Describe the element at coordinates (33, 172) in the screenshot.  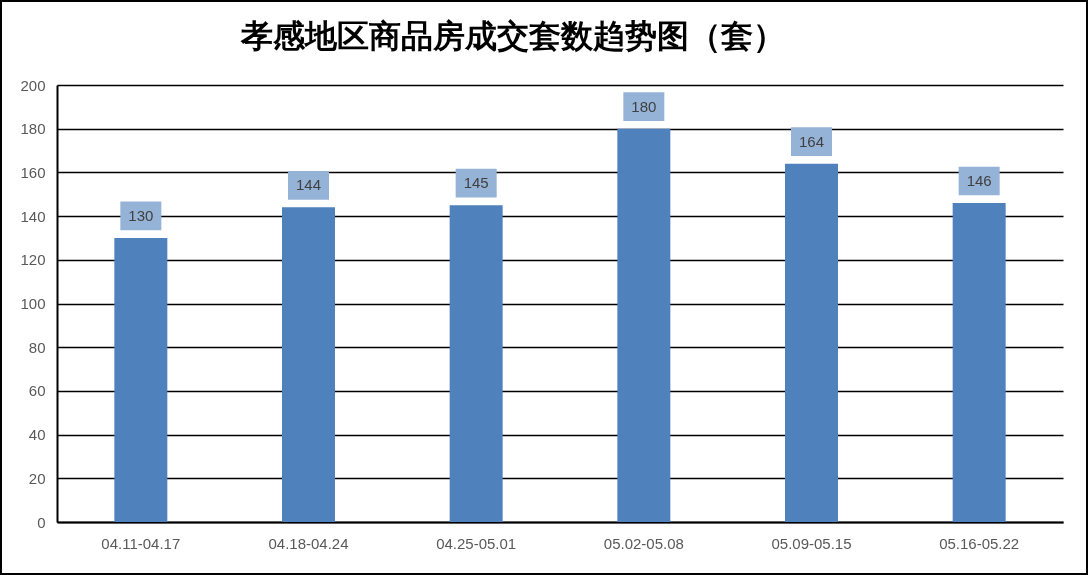
I see `y-tick-label: 160` at that location.